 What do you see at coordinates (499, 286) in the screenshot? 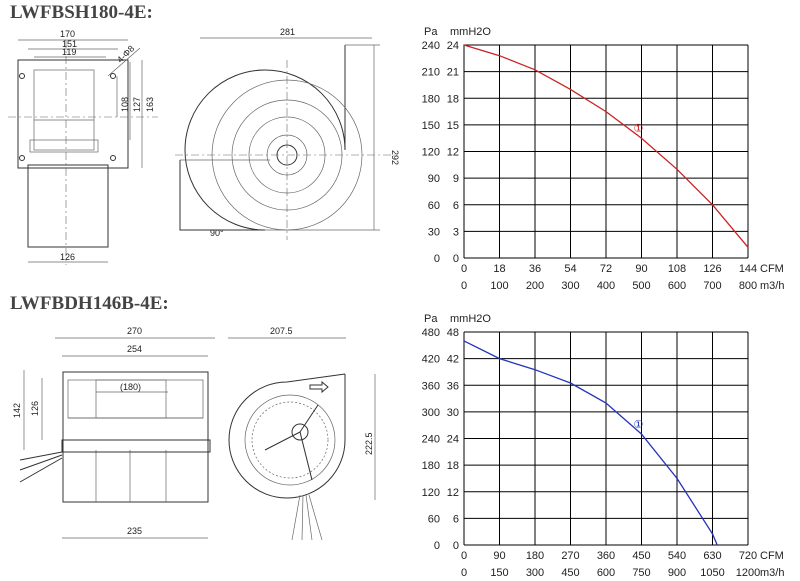
I see `c1-m3h-tick: 100` at bounding box center [499, 286].